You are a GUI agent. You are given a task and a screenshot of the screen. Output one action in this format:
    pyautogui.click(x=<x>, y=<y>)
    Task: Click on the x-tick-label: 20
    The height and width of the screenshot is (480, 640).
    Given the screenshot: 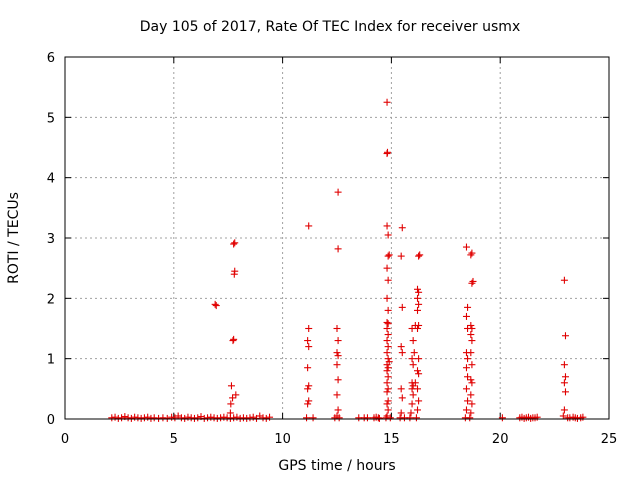 What is the action you would take?
    pyautogui.click(x=500, y=439)
    